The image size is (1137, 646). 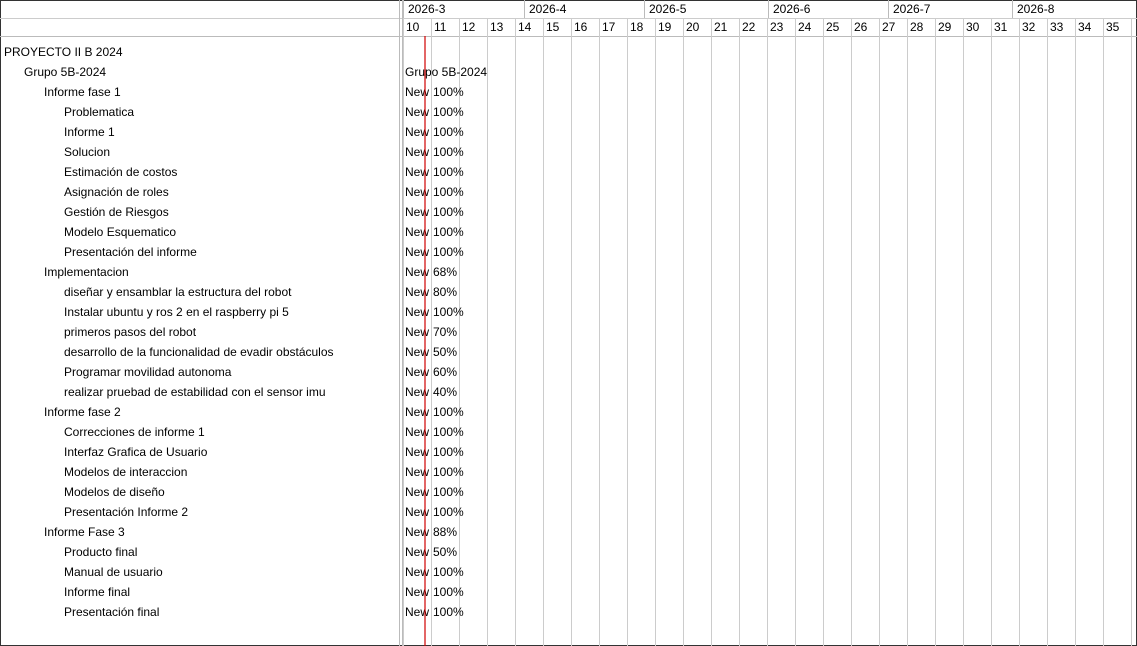 What do you see at coordinates (440, 27) in the screenshot?
I see `week-label: 11` at bounding box center [440, 27].